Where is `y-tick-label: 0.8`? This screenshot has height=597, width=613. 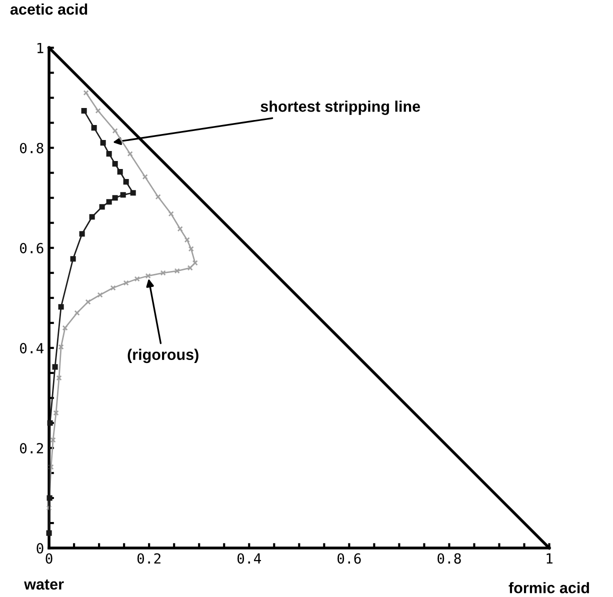 y-tick-label: 0.8 is located at coordinates (32, 148).